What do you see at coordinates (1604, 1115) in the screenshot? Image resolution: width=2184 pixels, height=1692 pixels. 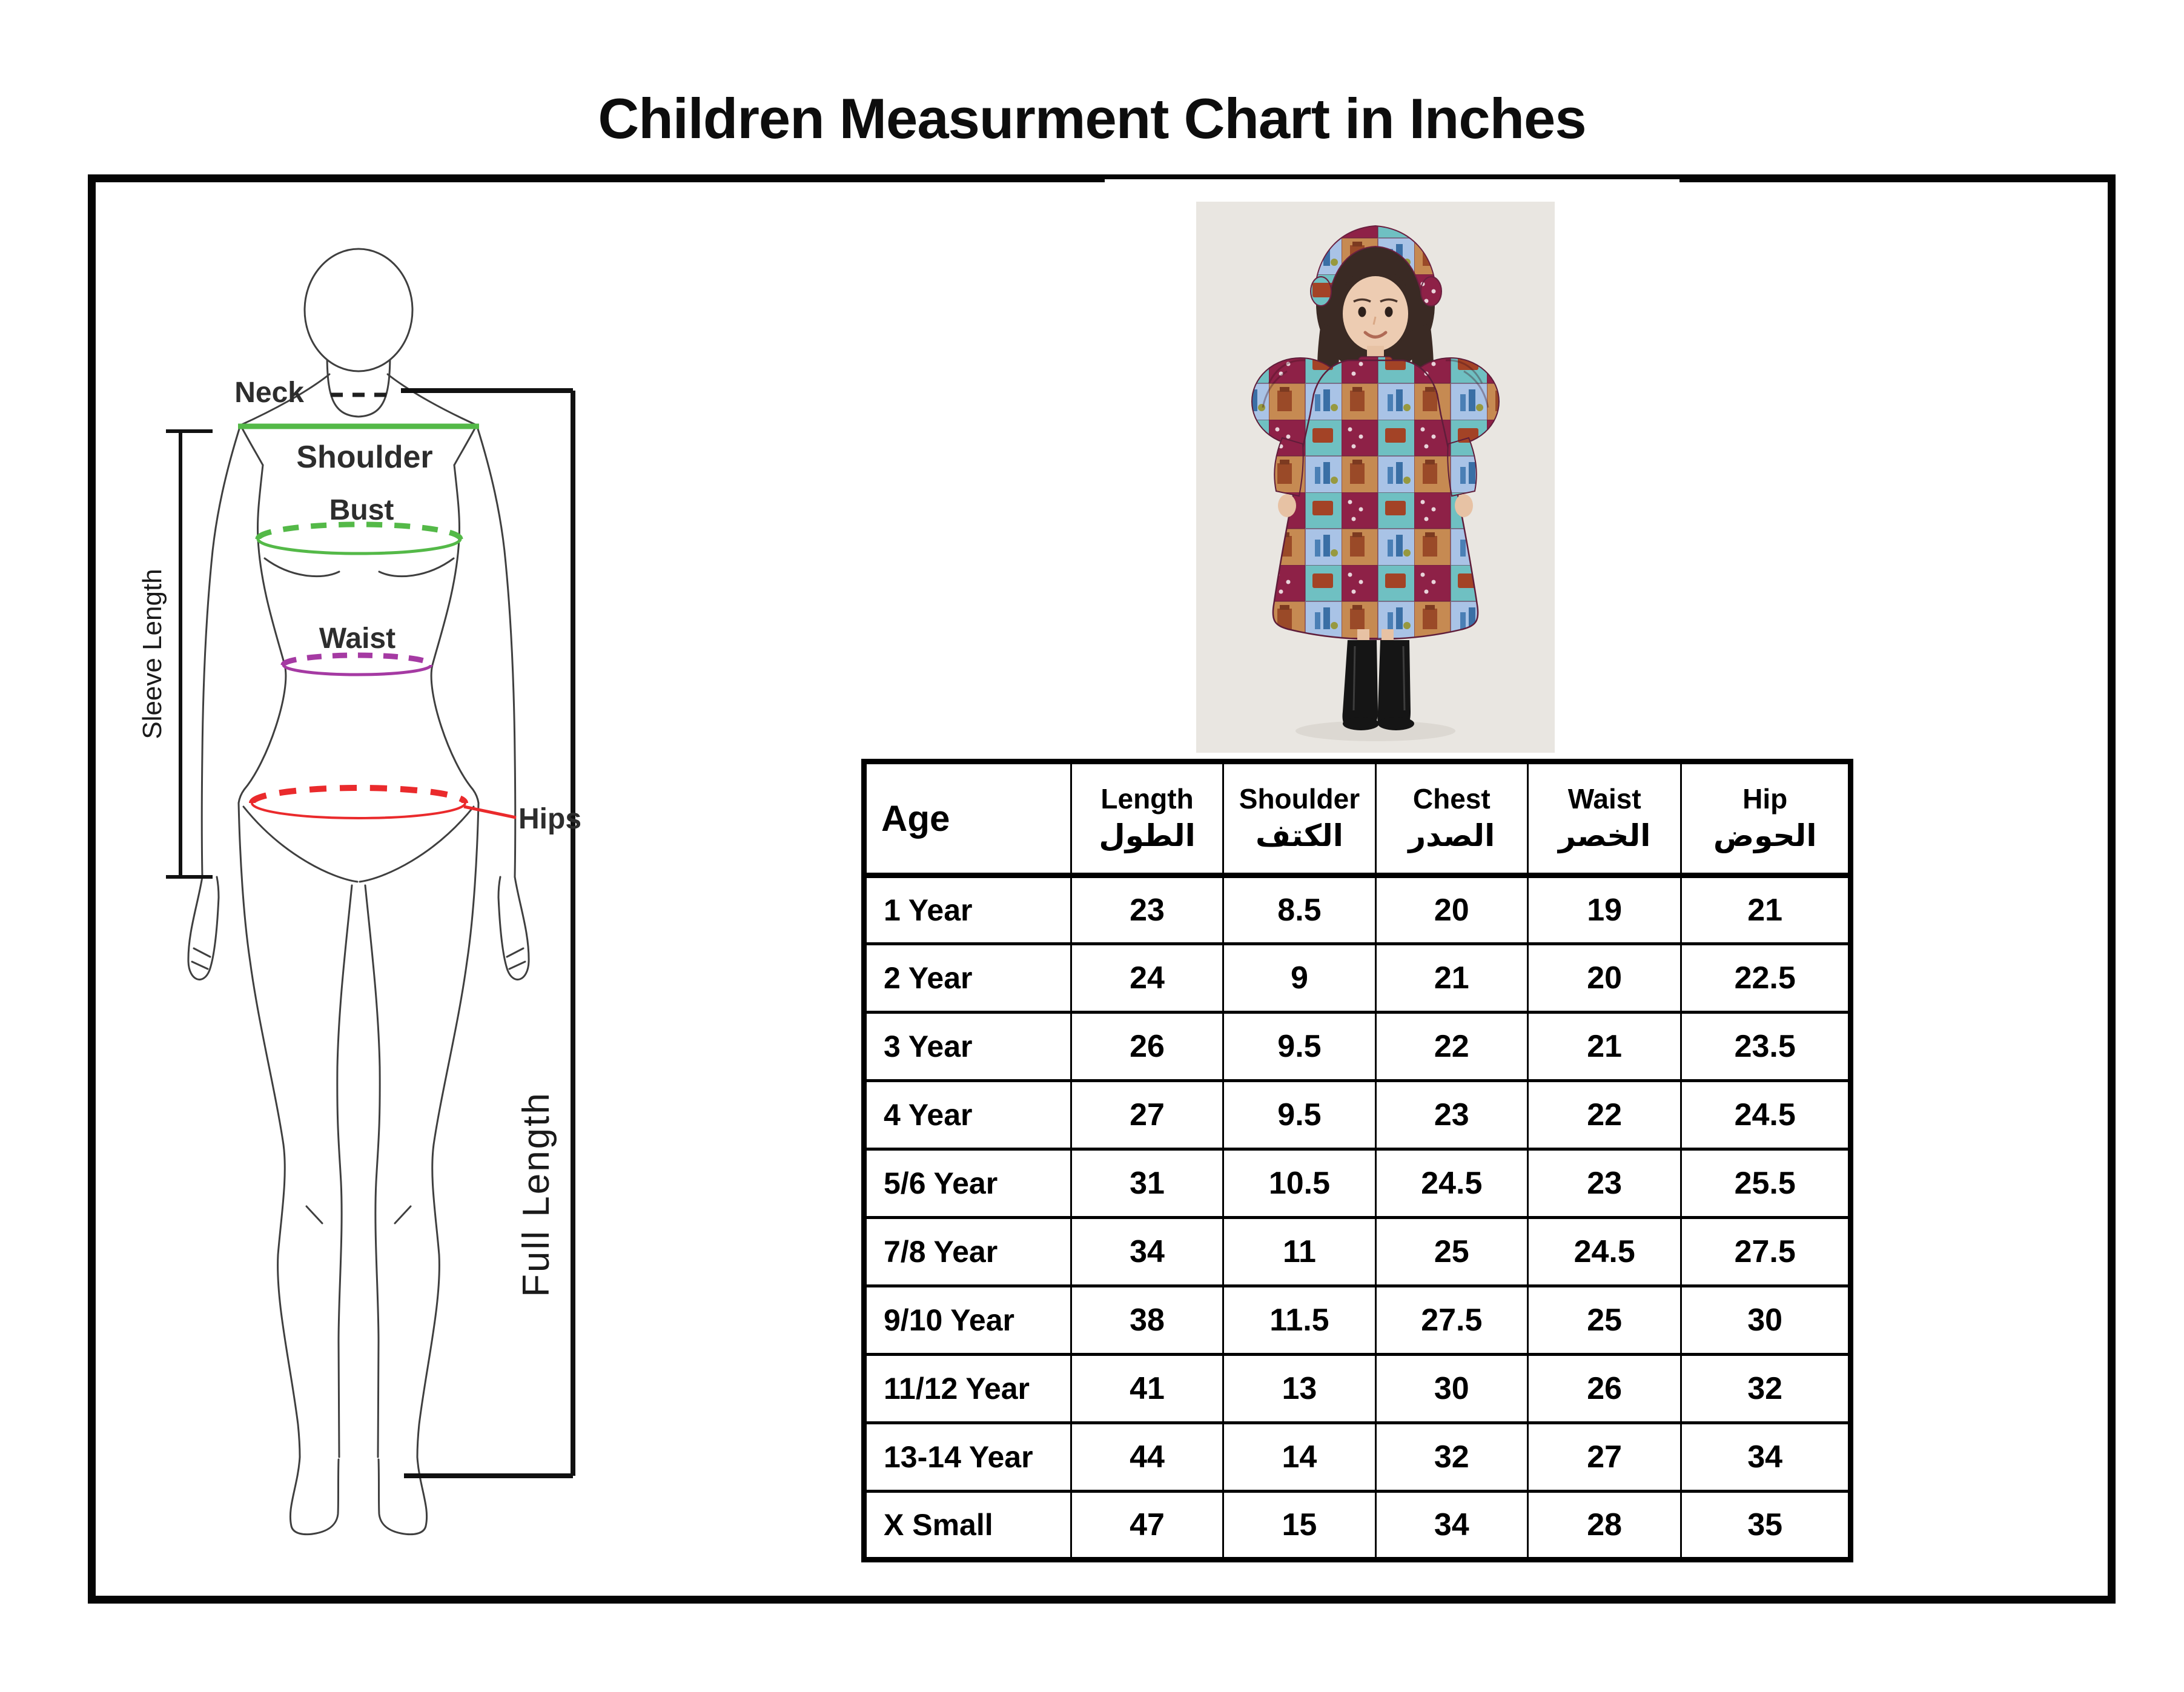 I see `waist-value-cell: 22` at bounding box center [1604, 1115].